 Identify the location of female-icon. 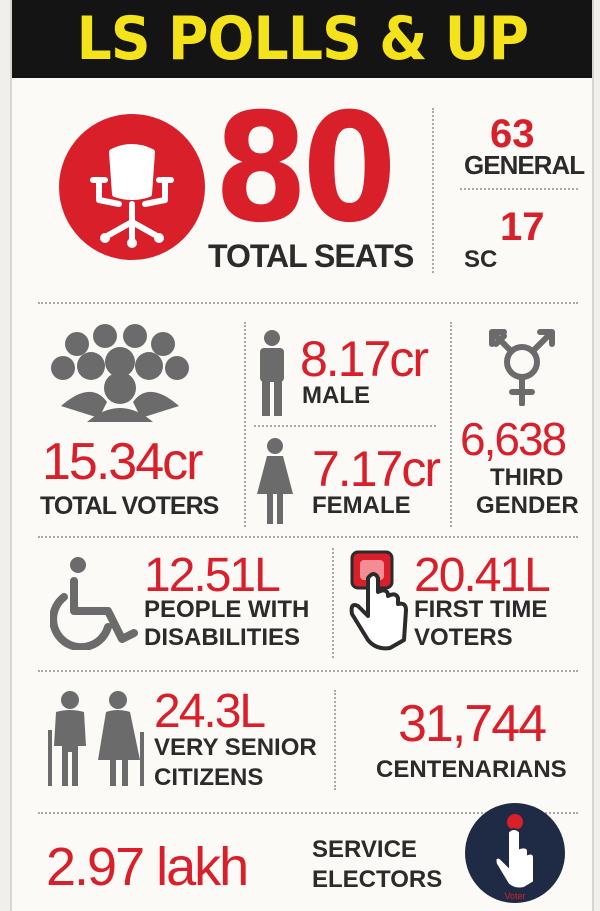
(275, 483).